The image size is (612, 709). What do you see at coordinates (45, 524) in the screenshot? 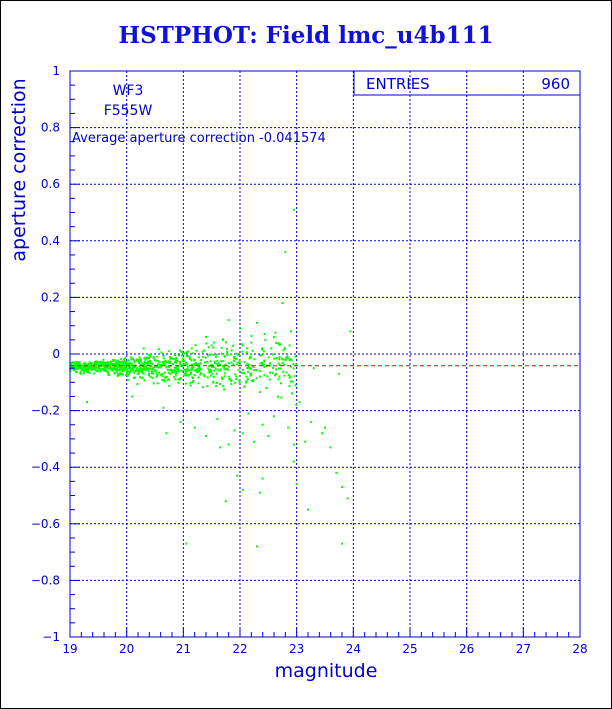
I see `y-tick-label: −0.6` at bounding box center [45, 524].